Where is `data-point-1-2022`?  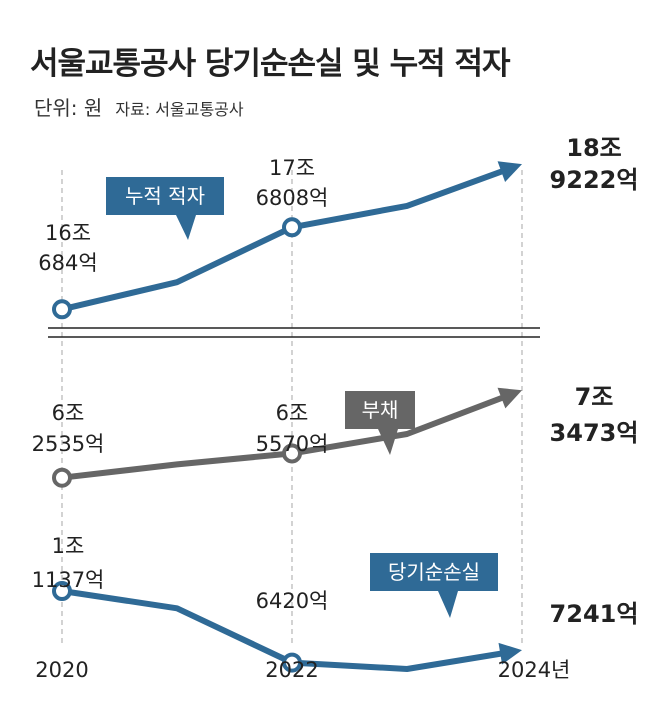 data-point-1-2022 is located at coordinates (292, 453).